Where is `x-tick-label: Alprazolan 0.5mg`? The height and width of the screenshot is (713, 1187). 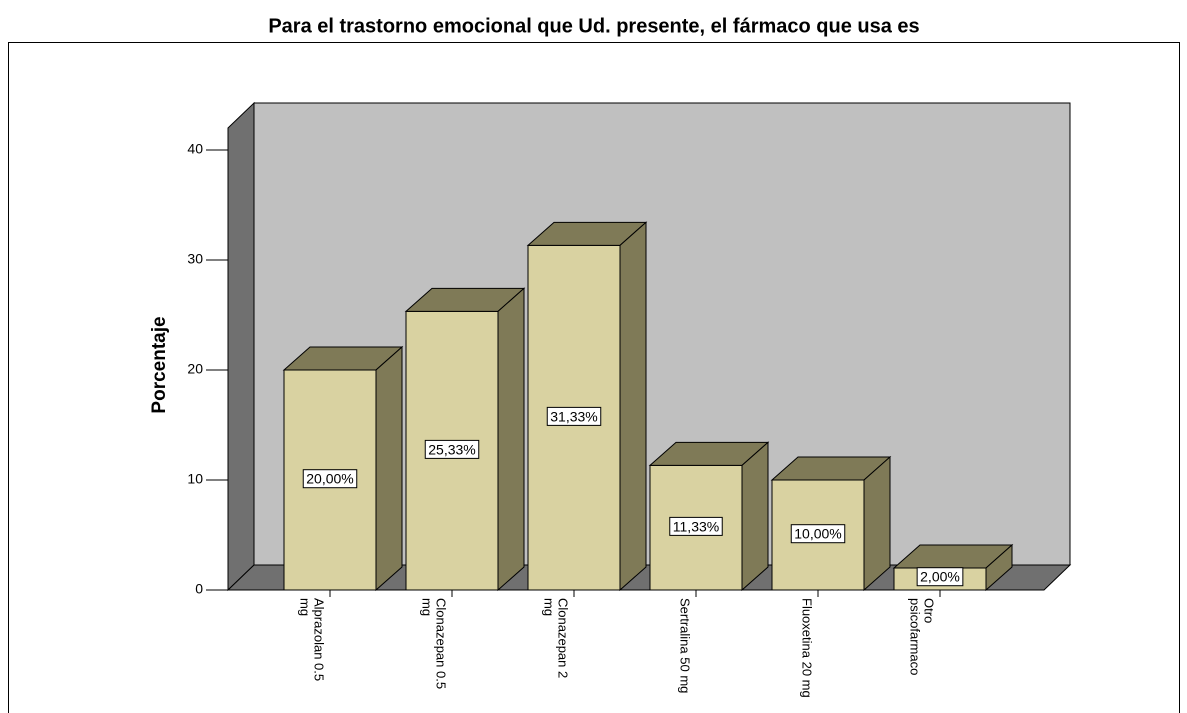 x-tick-label: Alprazolan 0.5mg is located at coordinates (312, 639).